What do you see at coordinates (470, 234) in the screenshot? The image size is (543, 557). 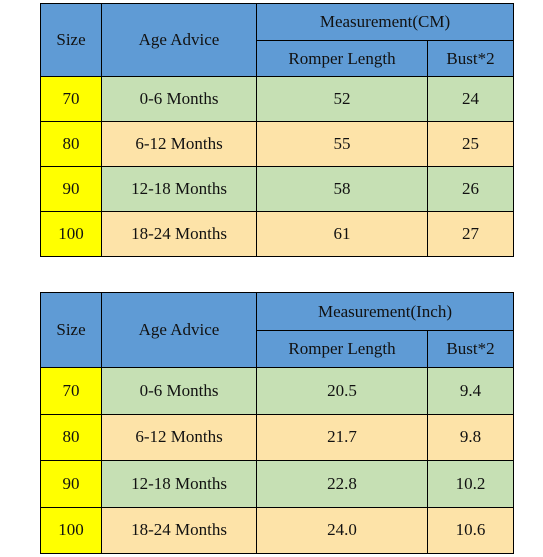 I see `cell: 27` at bounding box center [470, 234].